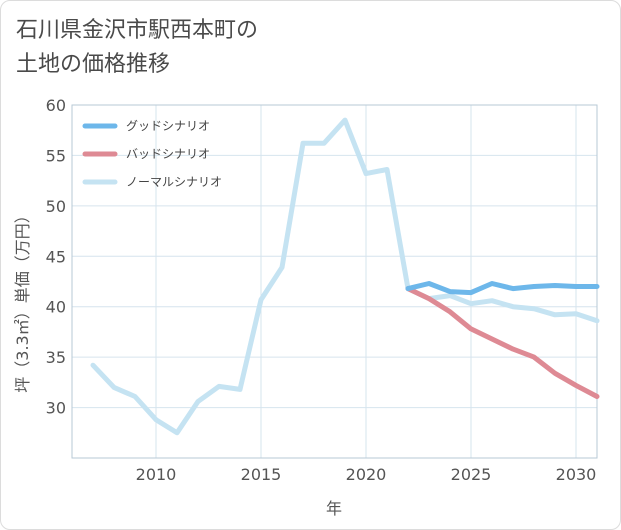  I want to click on y-tick-label-50: 50, so click(56, 206).